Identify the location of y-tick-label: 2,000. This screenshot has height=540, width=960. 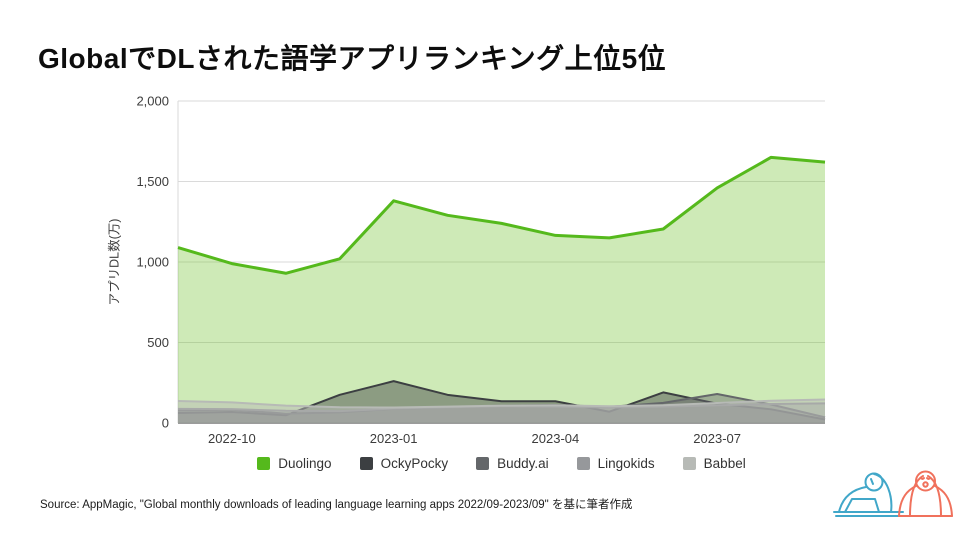
(152, 101).